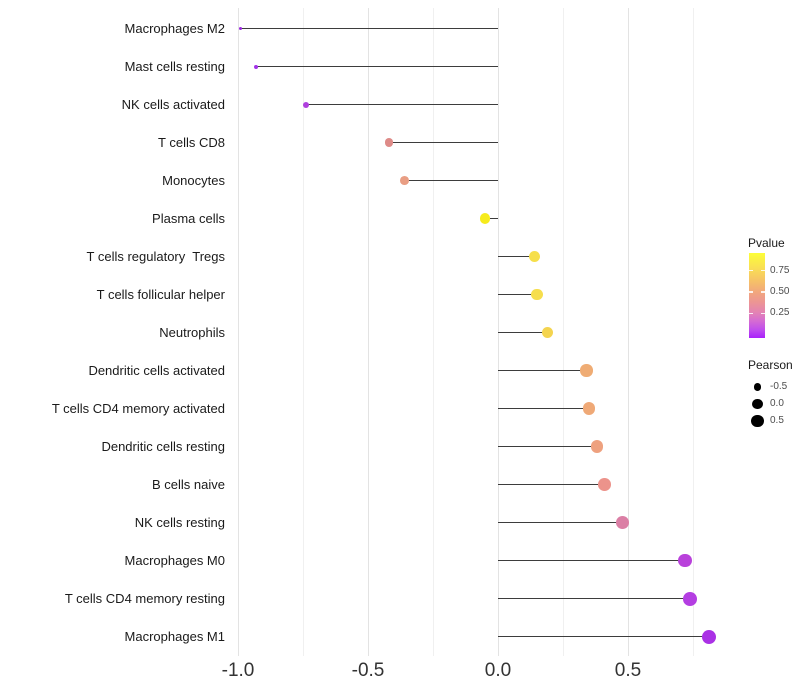 Image resolution: width=800 pixels, height=700 pixels. I want to click on category-label: T cells regulatory Tregs, so click(155, 256).